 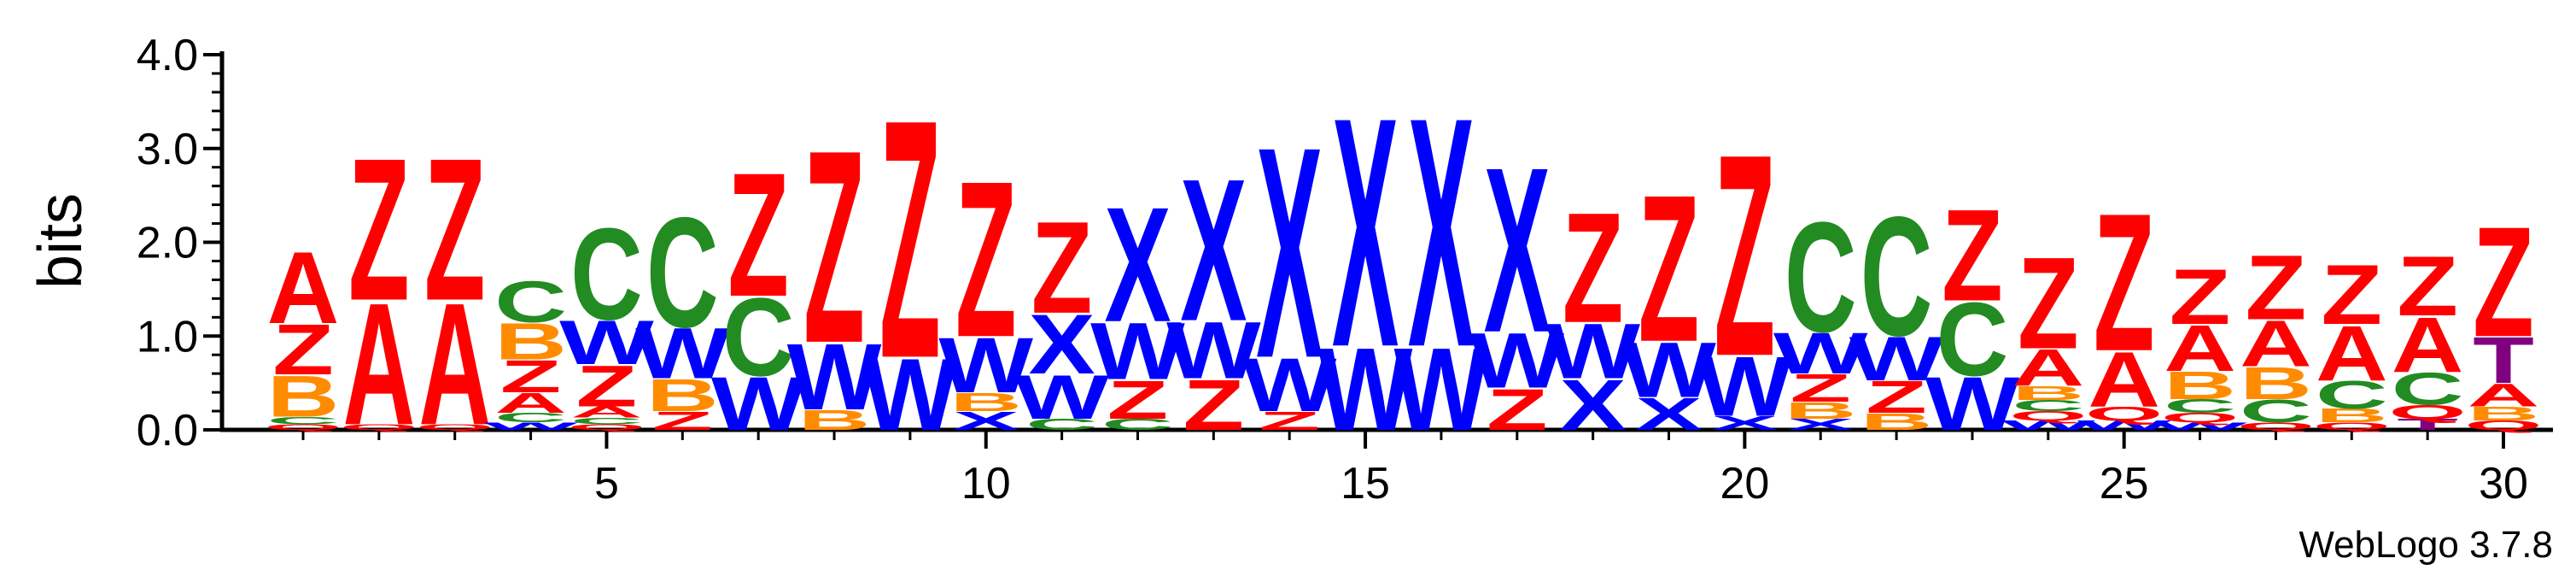 I want to click on footer-credit: WebLogo 3.7.8, so click(x=2426, y=545).